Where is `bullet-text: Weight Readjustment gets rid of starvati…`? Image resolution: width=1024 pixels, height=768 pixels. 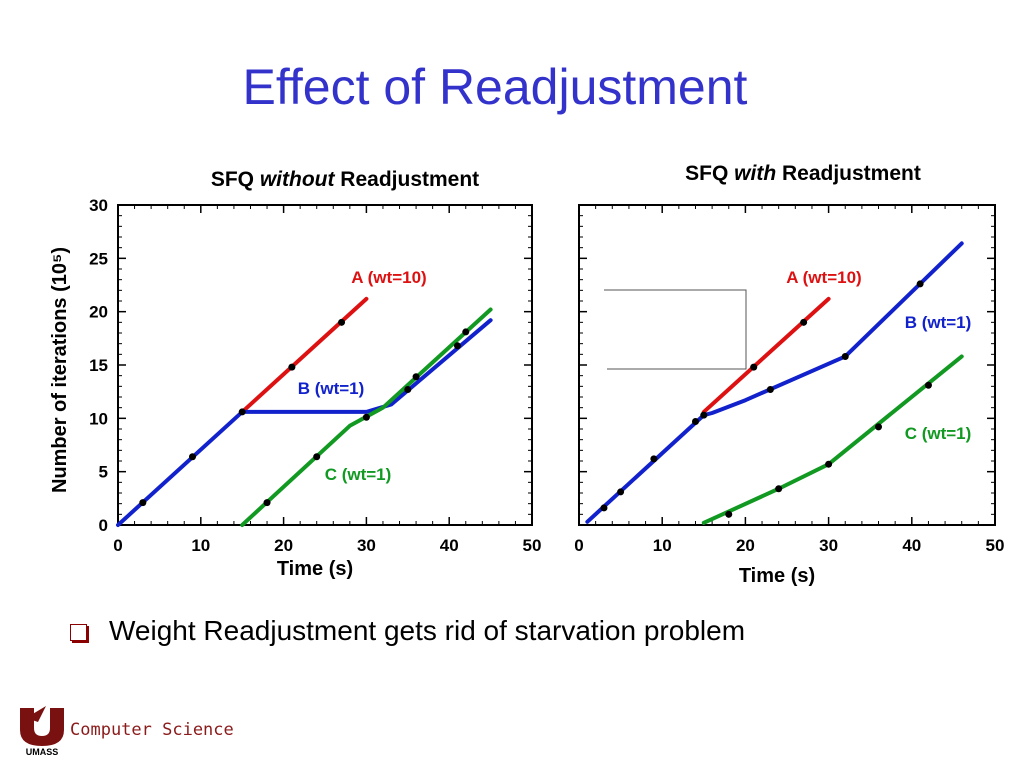 bullet-text: Weight Readjustment gets rid of starvati… is located at coordinates (427, 630).